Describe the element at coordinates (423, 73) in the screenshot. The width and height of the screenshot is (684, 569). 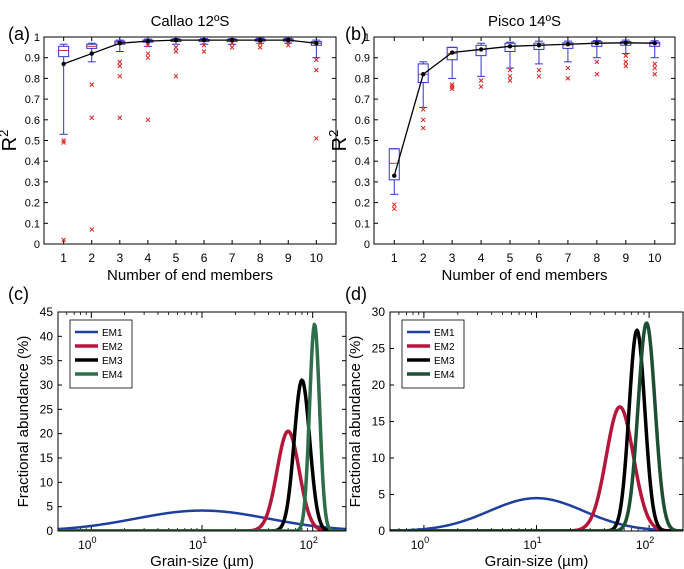
I see `box` at that location.